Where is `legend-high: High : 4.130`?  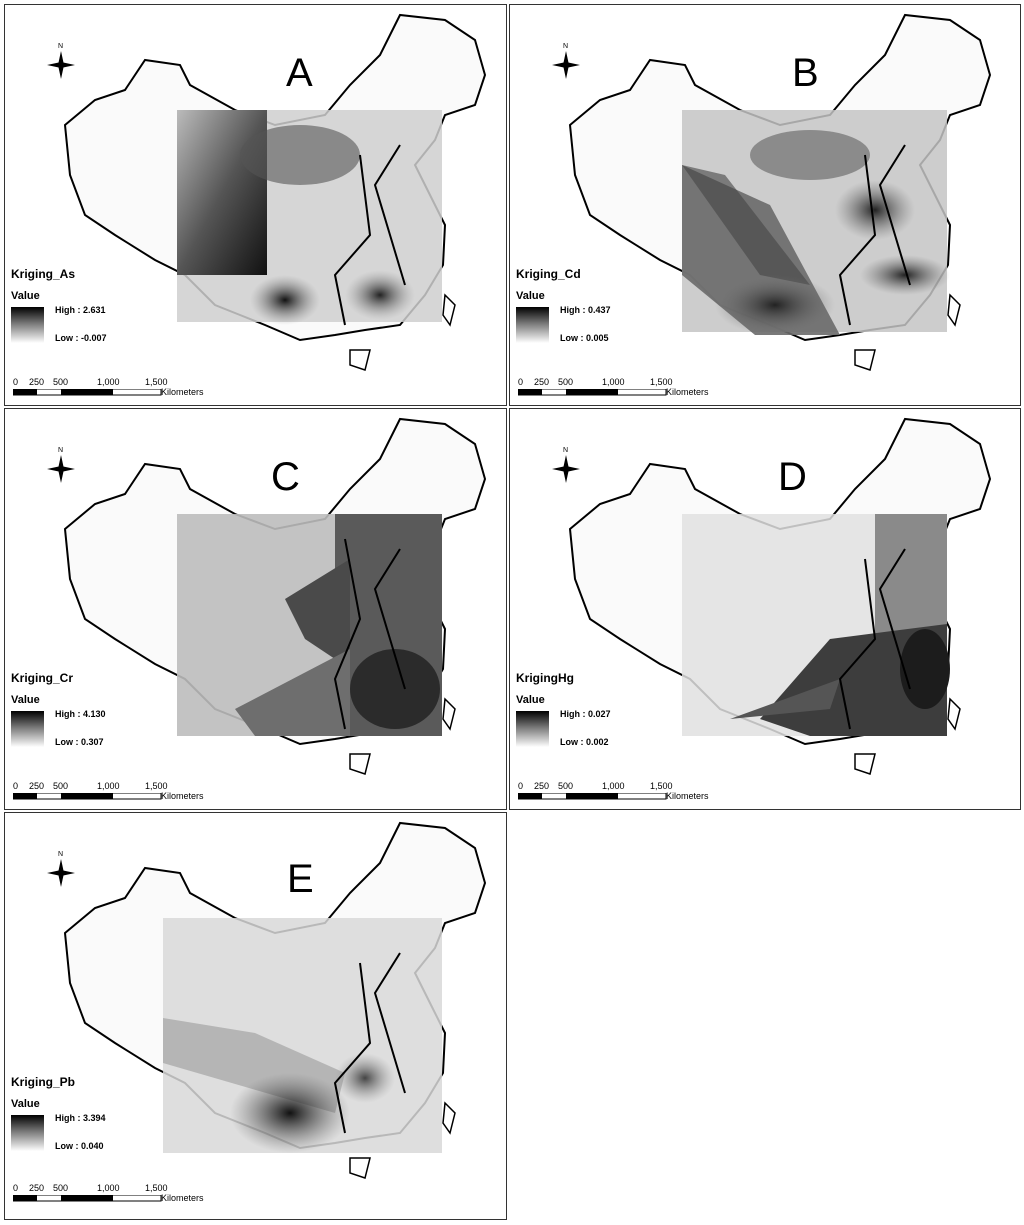 legend-high: High : 4.130 is located at coordinates (80, 714).